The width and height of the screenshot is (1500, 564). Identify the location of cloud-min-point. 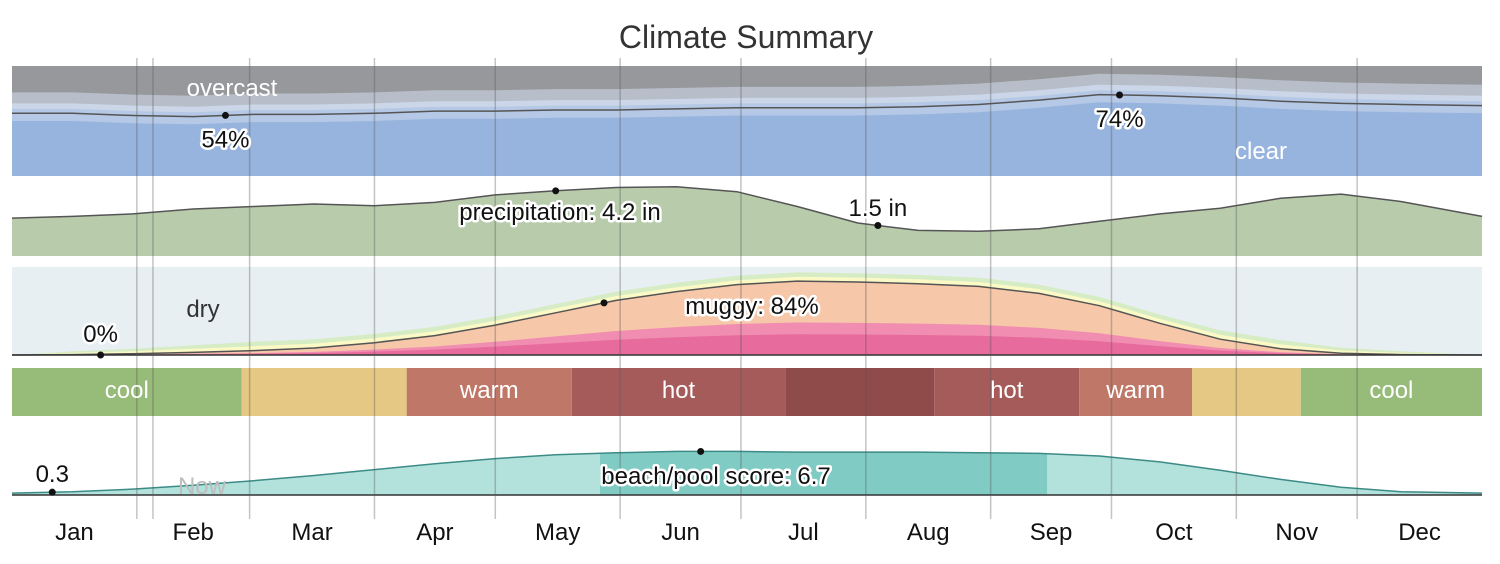
(225, 115).